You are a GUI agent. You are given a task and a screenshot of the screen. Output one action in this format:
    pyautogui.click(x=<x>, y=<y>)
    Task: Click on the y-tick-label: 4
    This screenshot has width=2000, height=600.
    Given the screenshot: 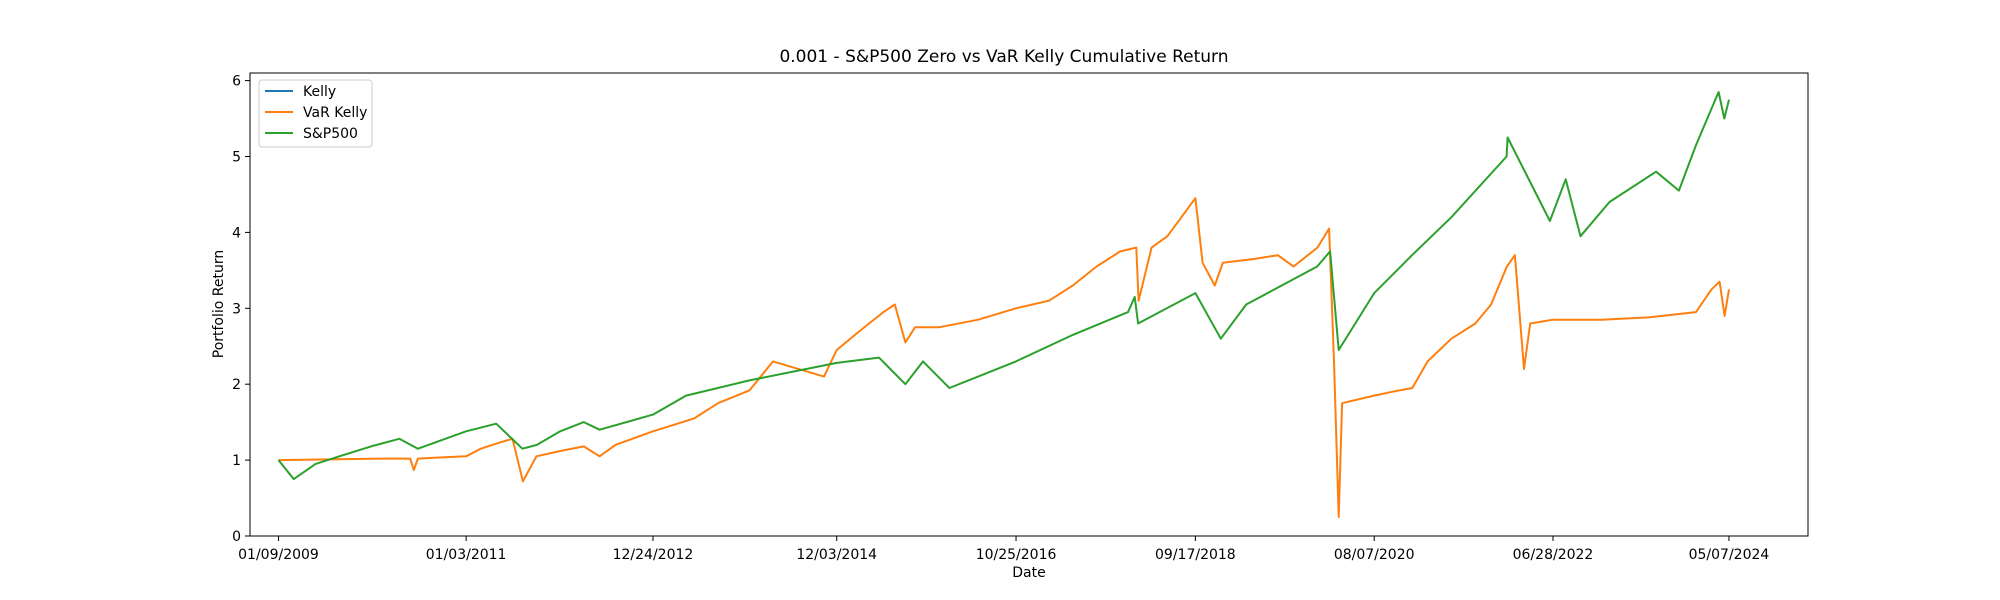 What is the action you would take?
    pyautogui.click(x=236, y=233)
    